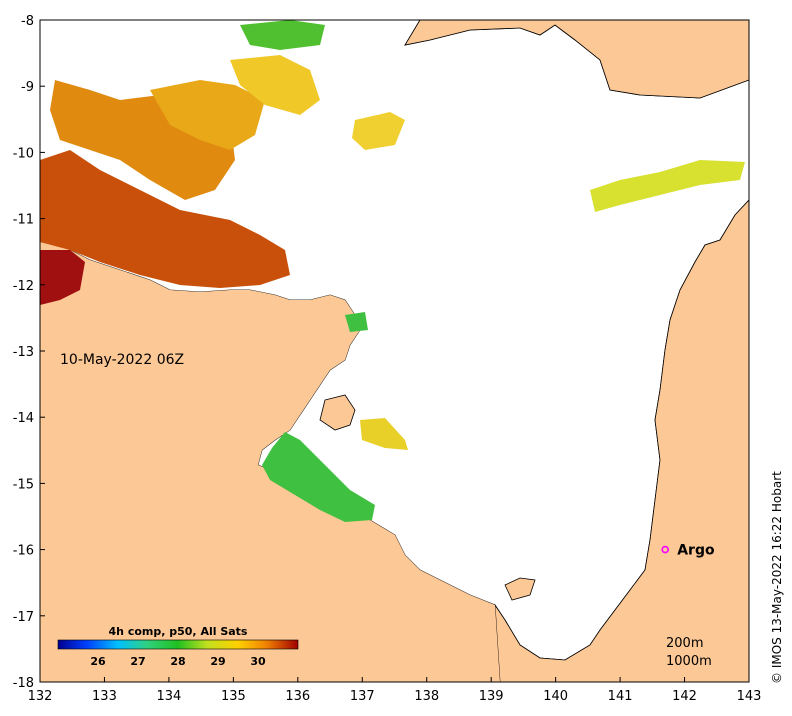 The height and width of the screenshot is (716, 792). What do you see at coordinates (356, 322) in the screenshot?
I see `sst-patch-green-small` at bounding box center [356, 322].